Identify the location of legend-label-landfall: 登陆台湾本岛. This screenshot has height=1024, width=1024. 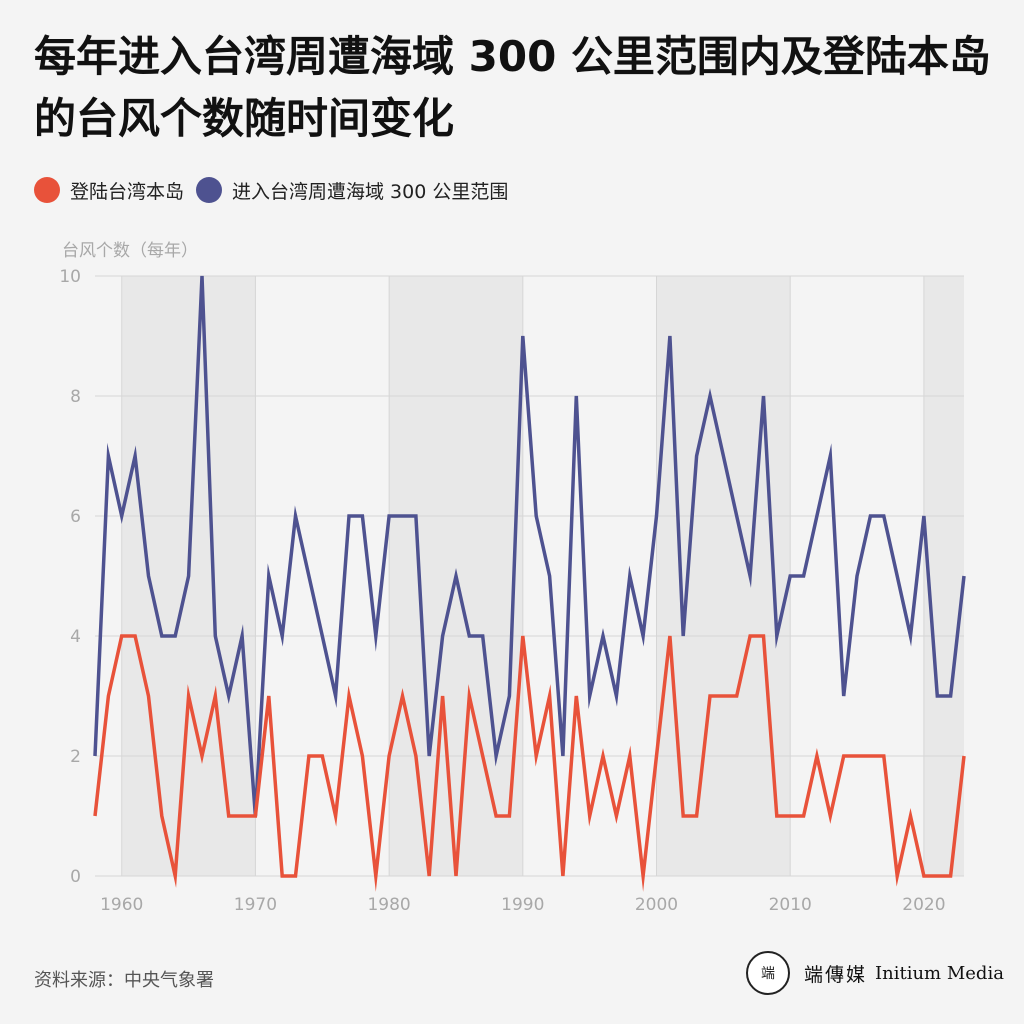
(127, 191).